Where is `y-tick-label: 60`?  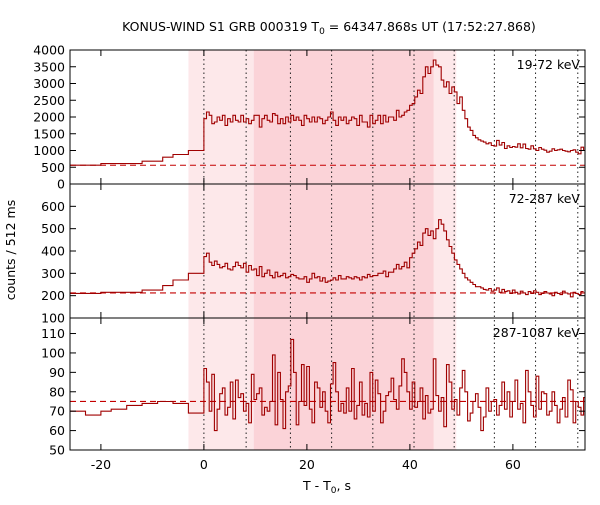 y-tick-label: 60 is located at coordinates (57, 430).